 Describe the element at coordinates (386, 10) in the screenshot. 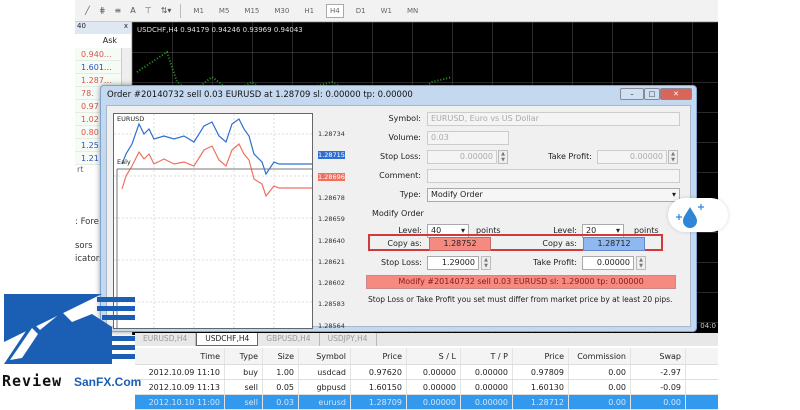

I see `timeframe-w1: W1` at that location.